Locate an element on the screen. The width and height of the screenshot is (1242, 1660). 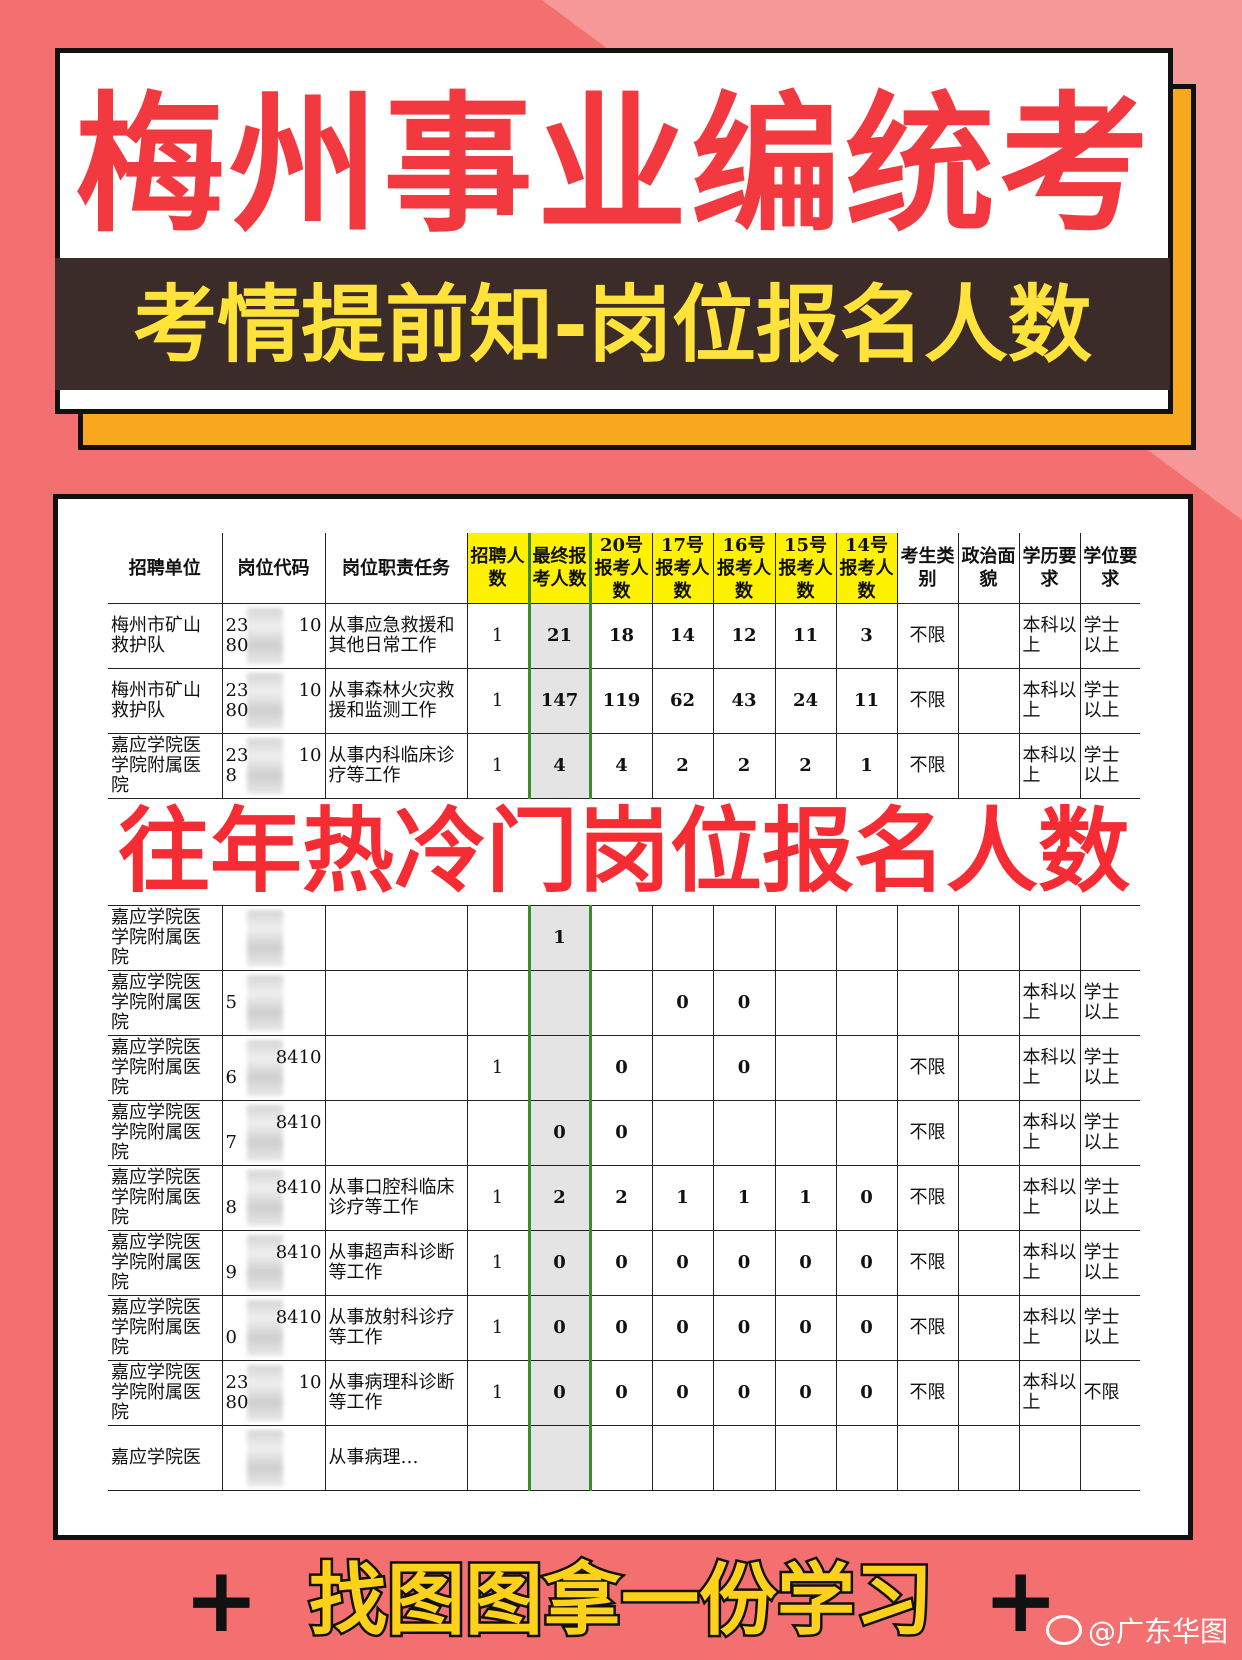
degree-cell: 不限 is located at coordinates (1109, 1393).